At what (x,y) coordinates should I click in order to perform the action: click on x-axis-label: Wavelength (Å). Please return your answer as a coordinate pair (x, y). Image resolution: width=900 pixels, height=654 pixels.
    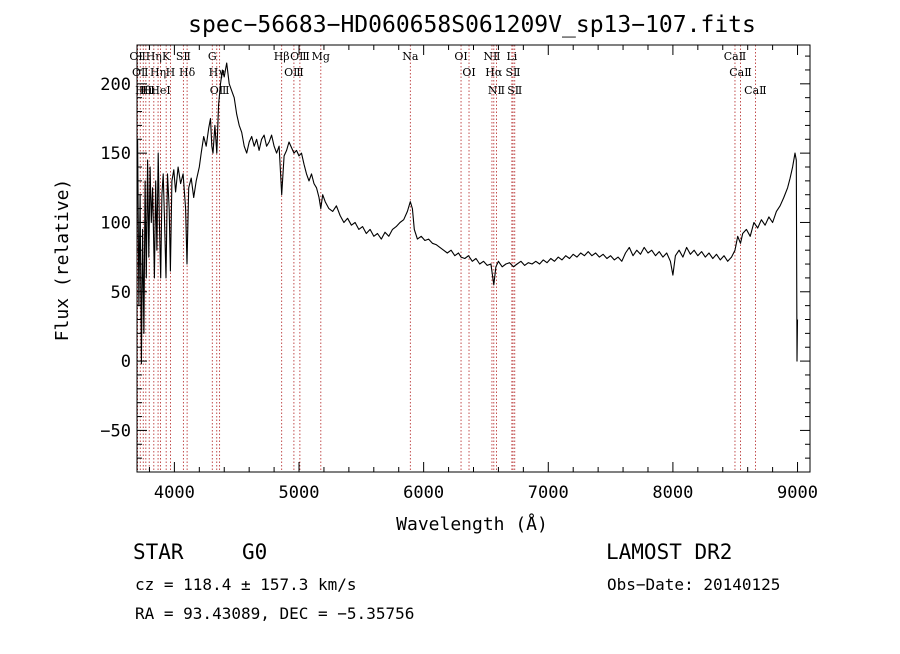
    Looking at the image, I should click on (472, 524).